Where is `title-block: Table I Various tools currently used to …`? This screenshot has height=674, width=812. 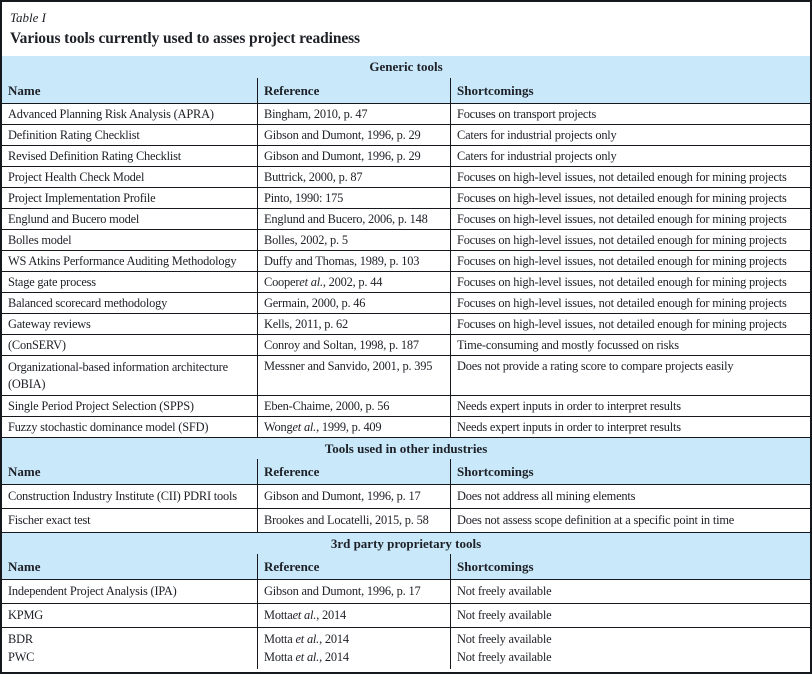
title-block: Table I Various tools currently used to … is located at coordinates (406, 29).